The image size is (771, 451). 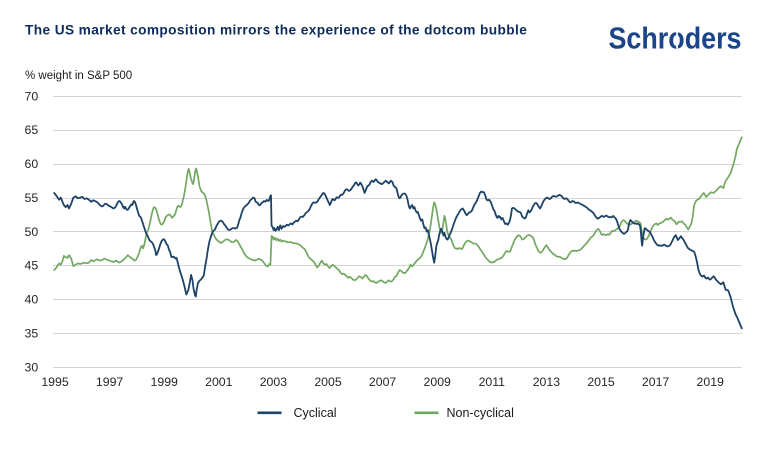 I want to click on svg-text: 40, so click(x=32, y=300).